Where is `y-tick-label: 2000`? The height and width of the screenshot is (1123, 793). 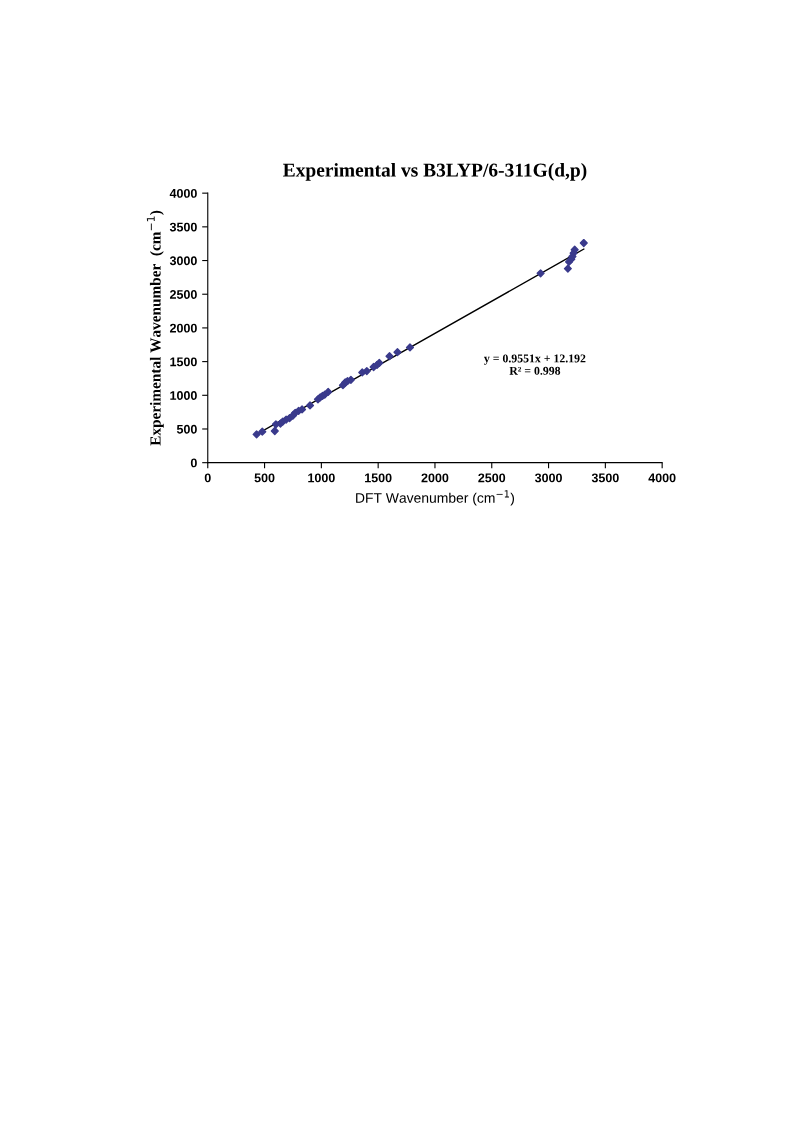
y-tick-label: 2000 is located at coordinates (183, 328).